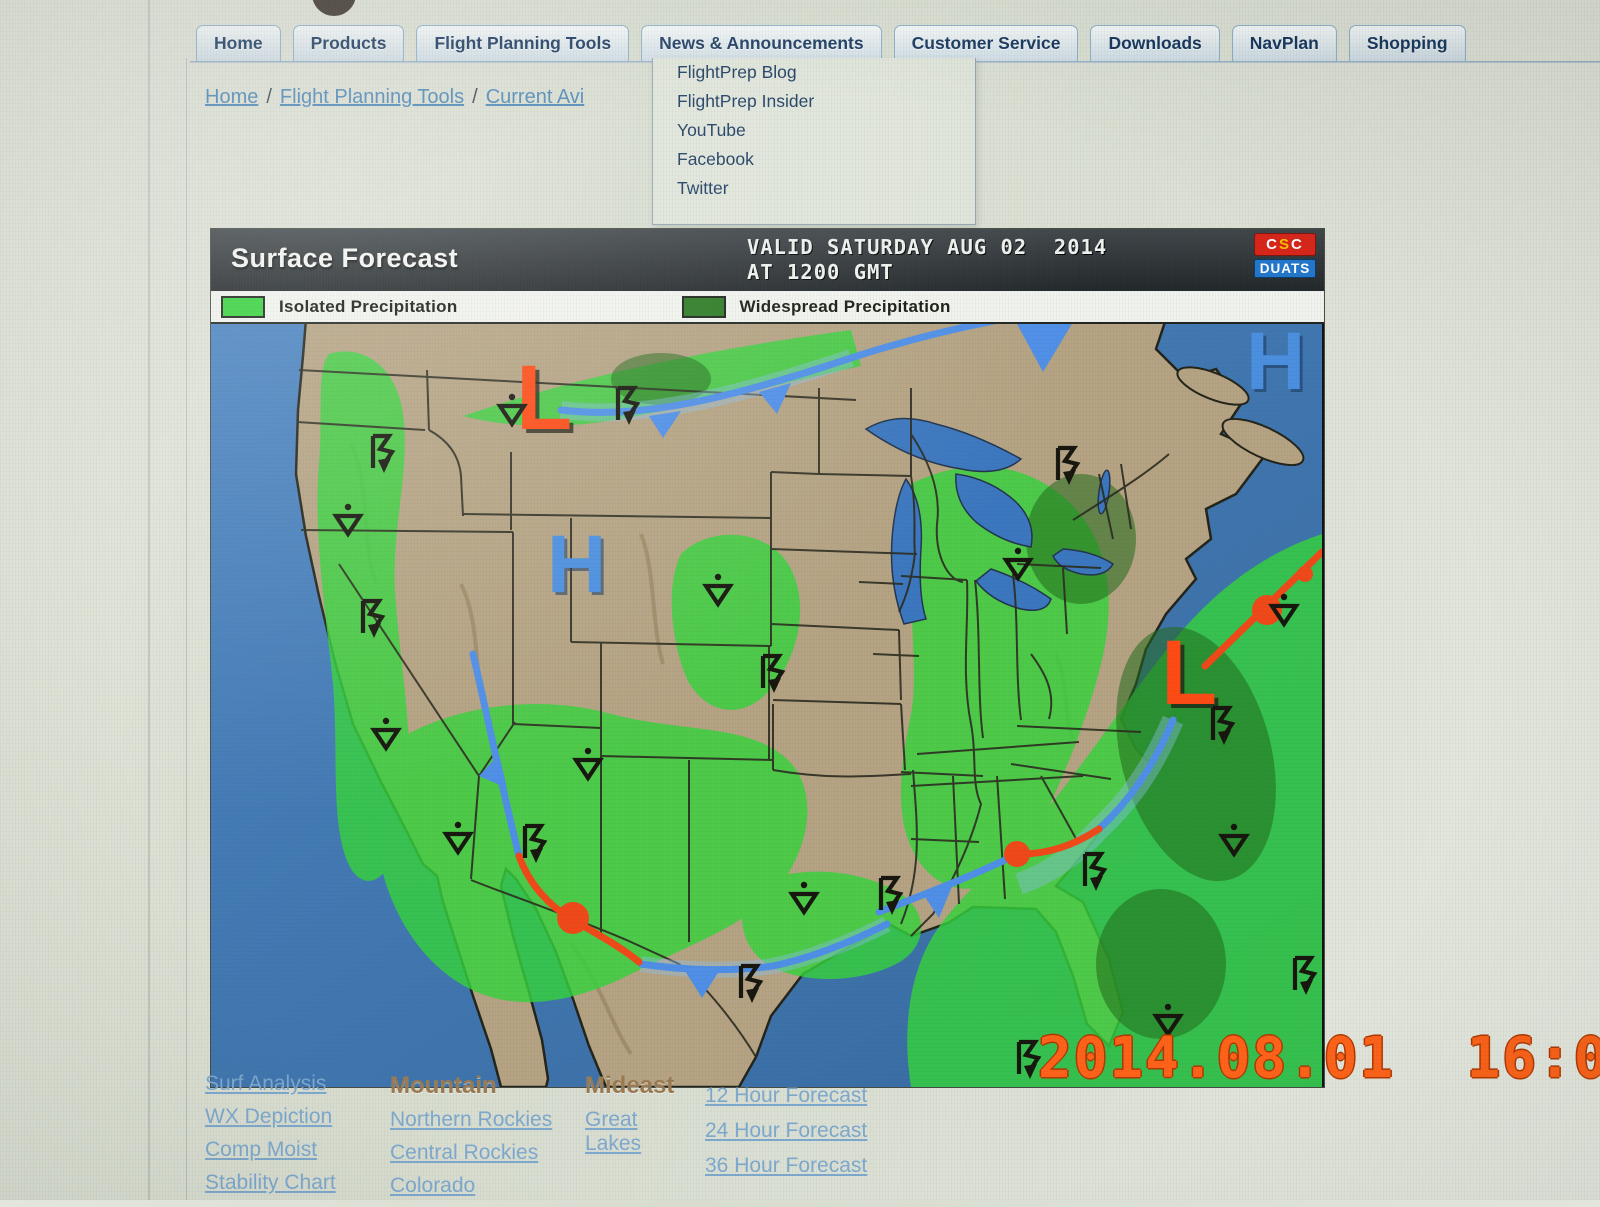 This screenshot has height=1207, width=1600. What do you see at coordinates (703, 306) in the screenshot?
I see `widespread-precip-swatch` at bounding box center [703, 306].